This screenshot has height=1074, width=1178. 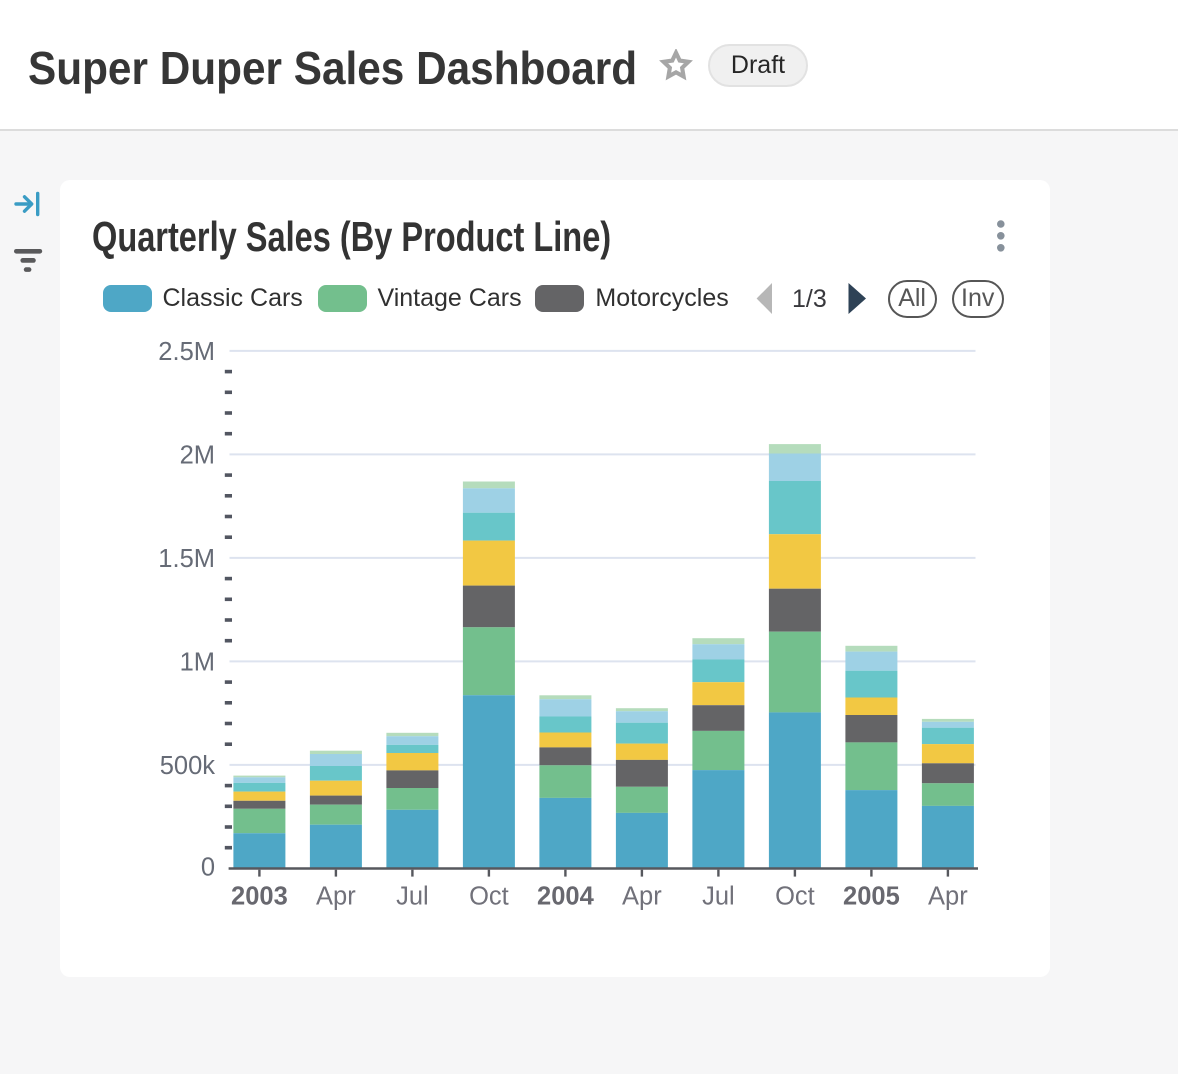 I want to click on svg-text: 2005, so click(x=871, y=897).